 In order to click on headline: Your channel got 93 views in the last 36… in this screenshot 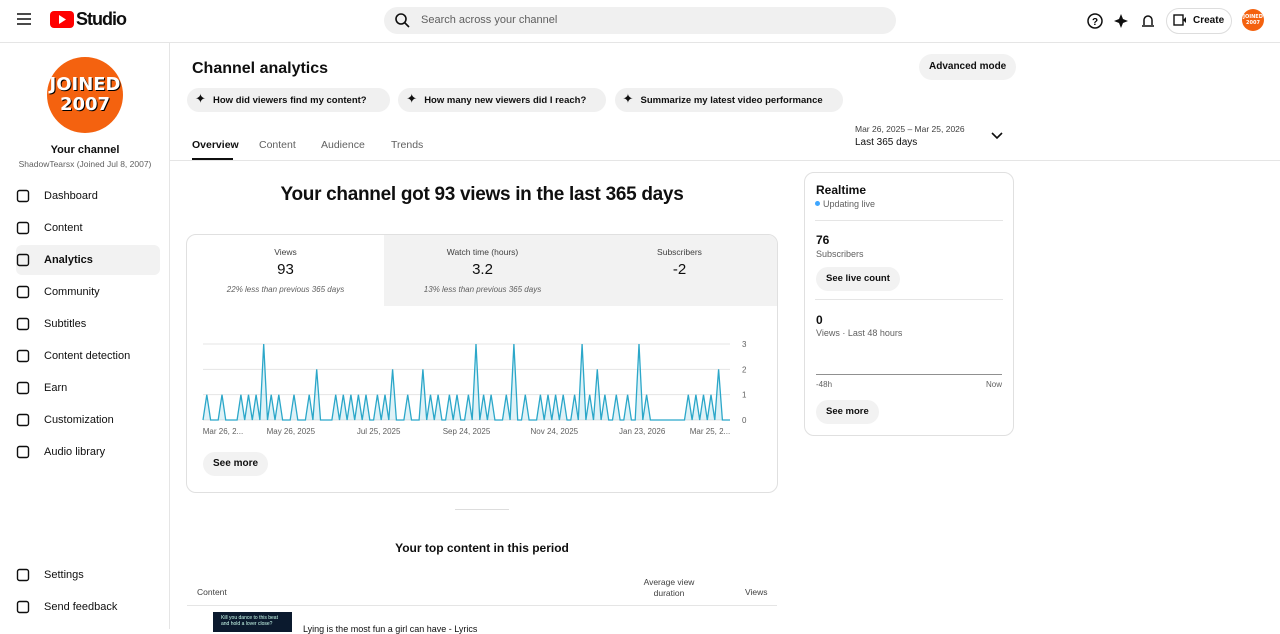, I will do `click(482, 194)`.